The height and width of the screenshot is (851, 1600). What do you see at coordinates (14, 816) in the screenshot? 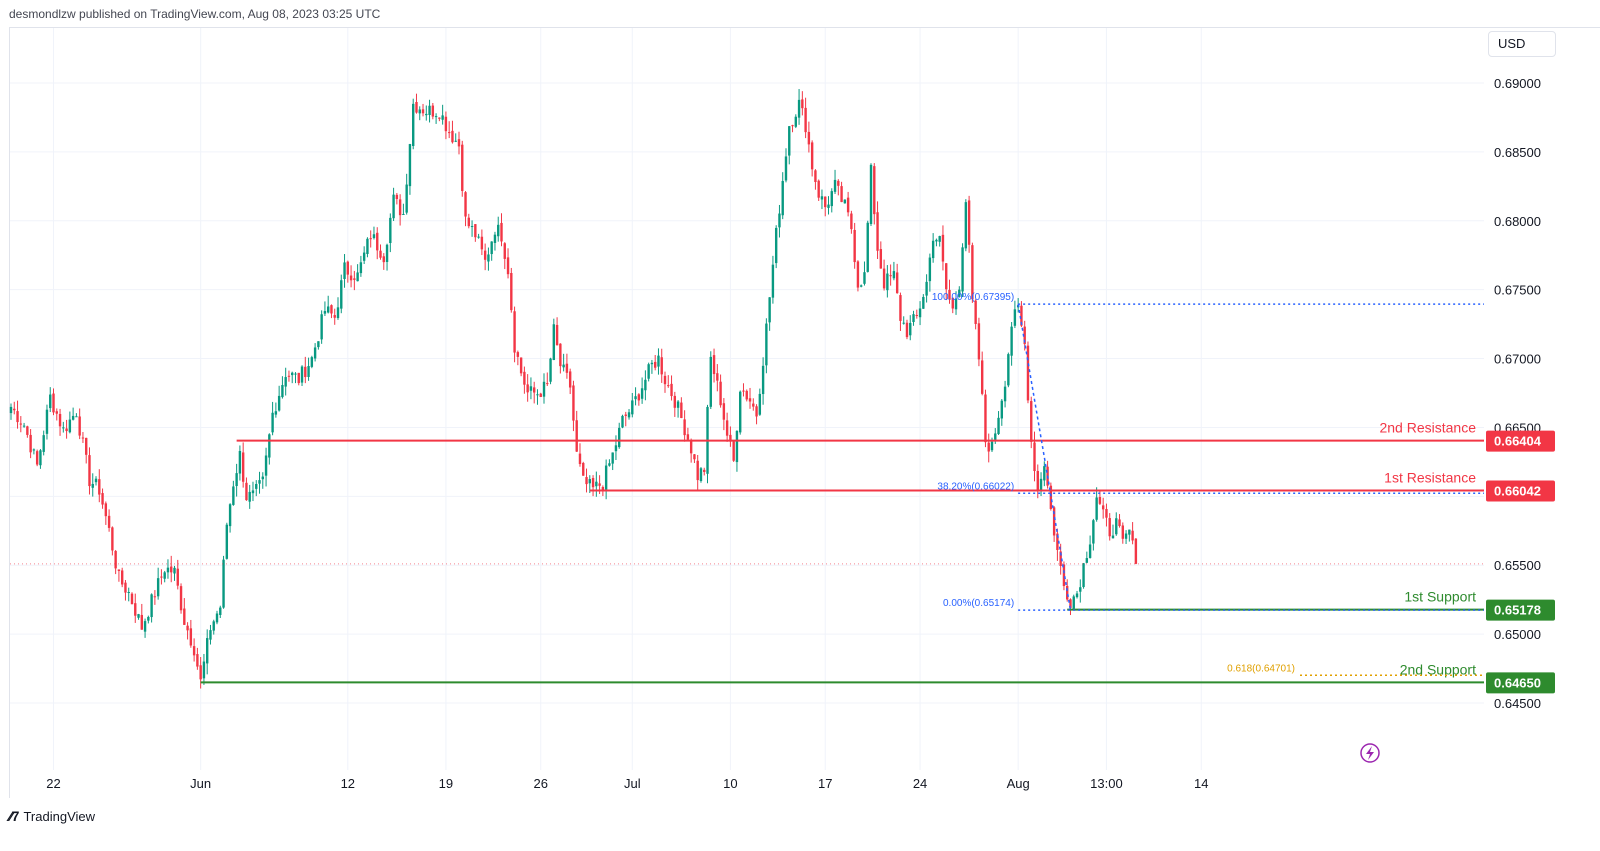
I see `tradingview-logo-icon: ⁄⁄7` at bounding box center [14, 816].